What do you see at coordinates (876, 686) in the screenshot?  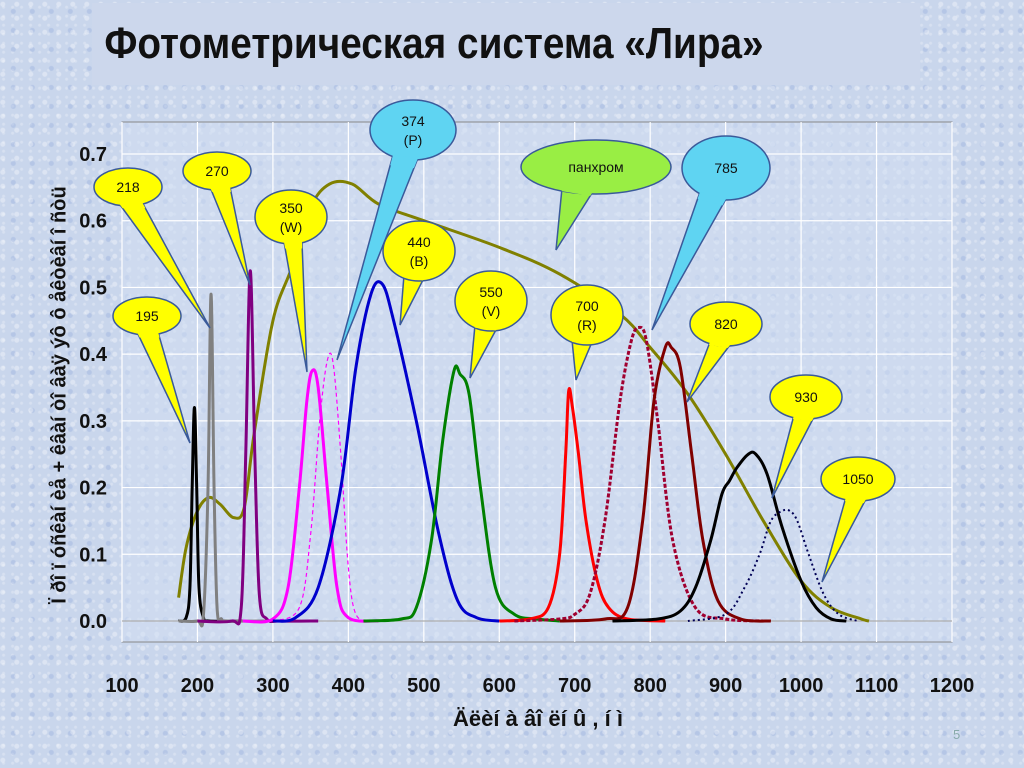 I see `x-tick-label: 1100` at bounding box center [876, 686].